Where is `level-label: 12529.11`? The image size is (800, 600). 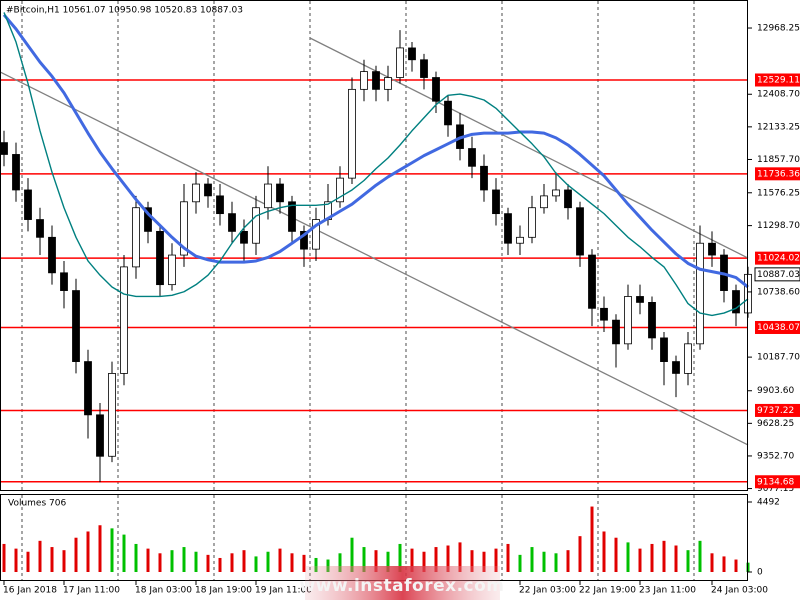 level-label: 12529.11 is located at coordinates (778, 80).